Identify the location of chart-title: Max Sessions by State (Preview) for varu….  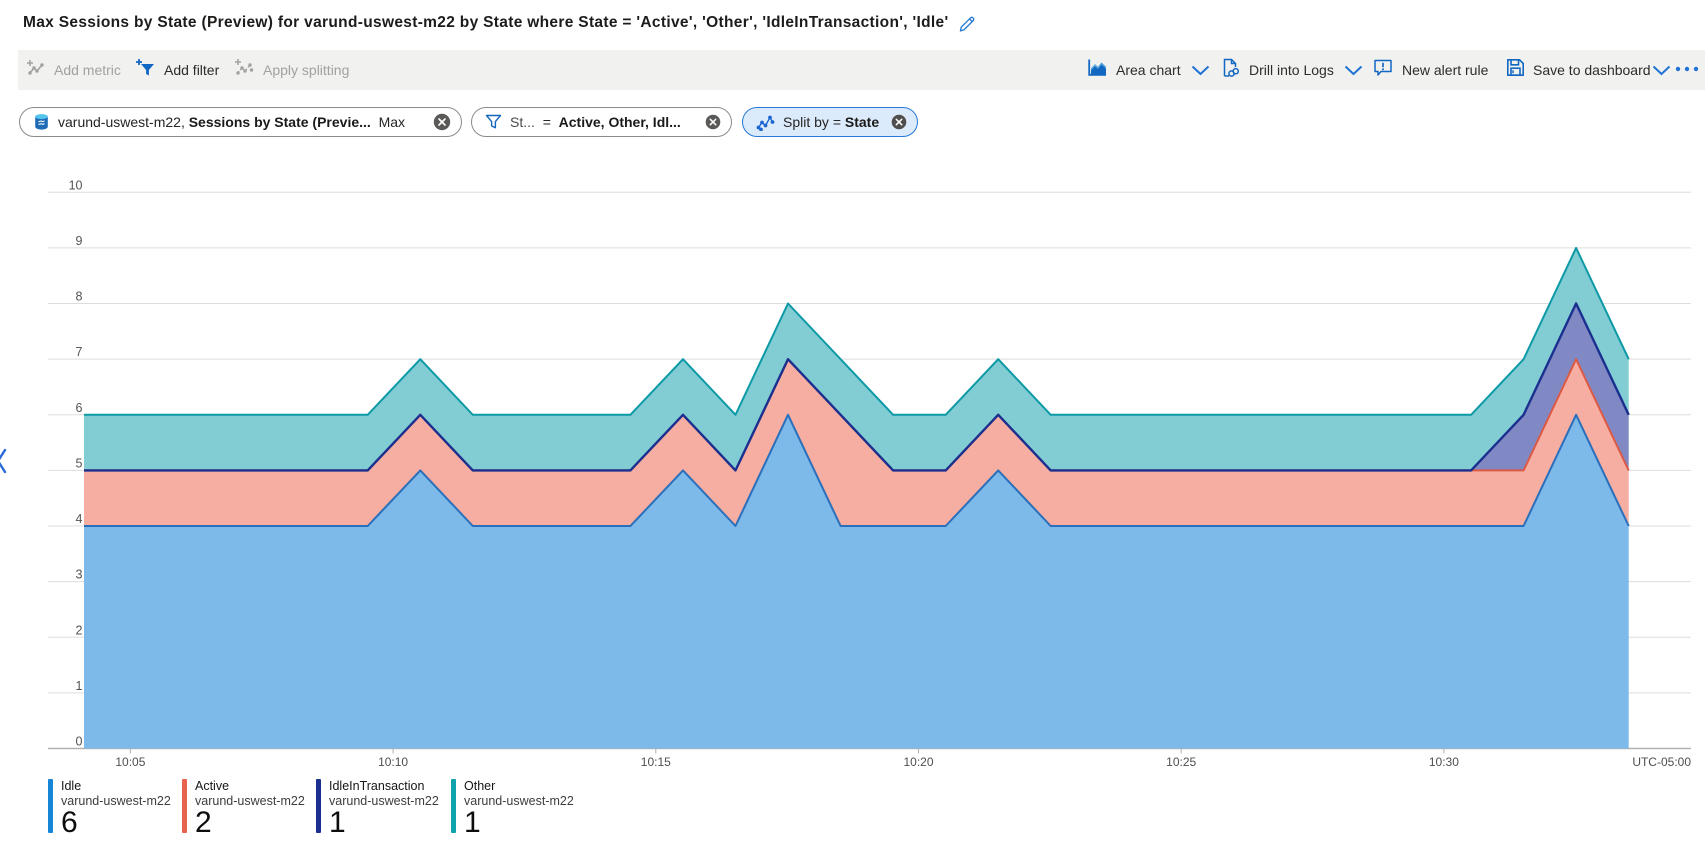
(486, 22).